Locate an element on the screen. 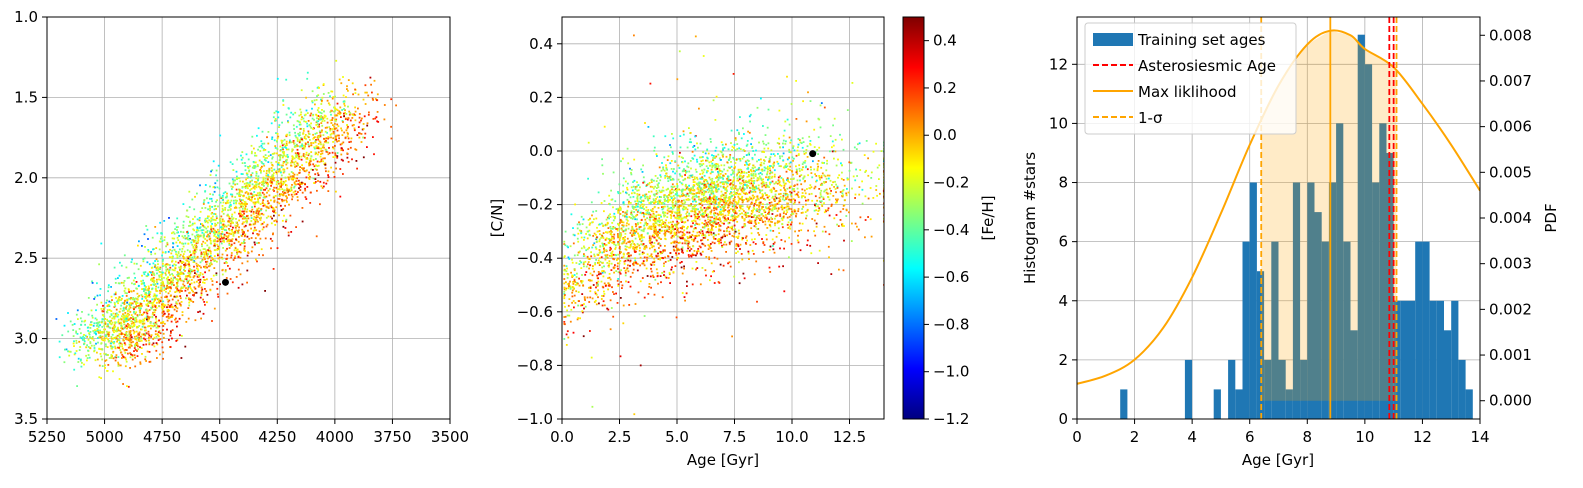 The height and width of the screenshot is (488, 1583). x-tick-label: 5250 is located at coordinates (47, 437).